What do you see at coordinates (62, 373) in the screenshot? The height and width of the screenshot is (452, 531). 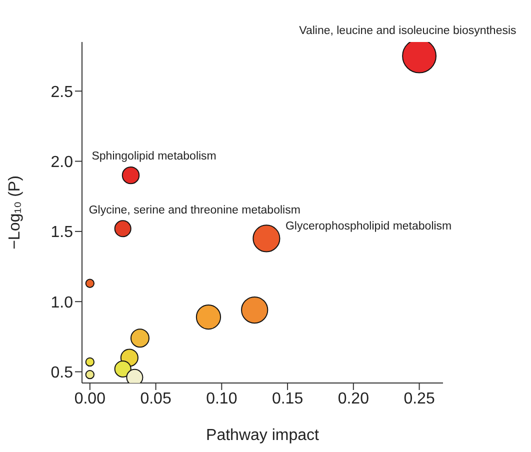 I see `y-tick-label: 0.5` at bounding box center [62, 373].